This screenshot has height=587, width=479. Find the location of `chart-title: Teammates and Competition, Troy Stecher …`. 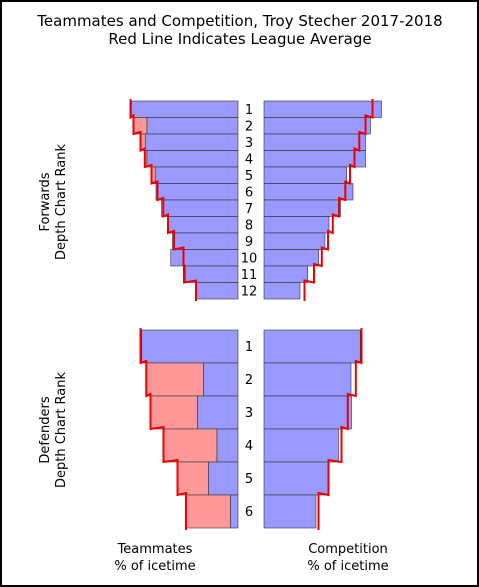

chart-title: Teammates and Competition, Troy Stecher … is located at coordinates (239, 21).